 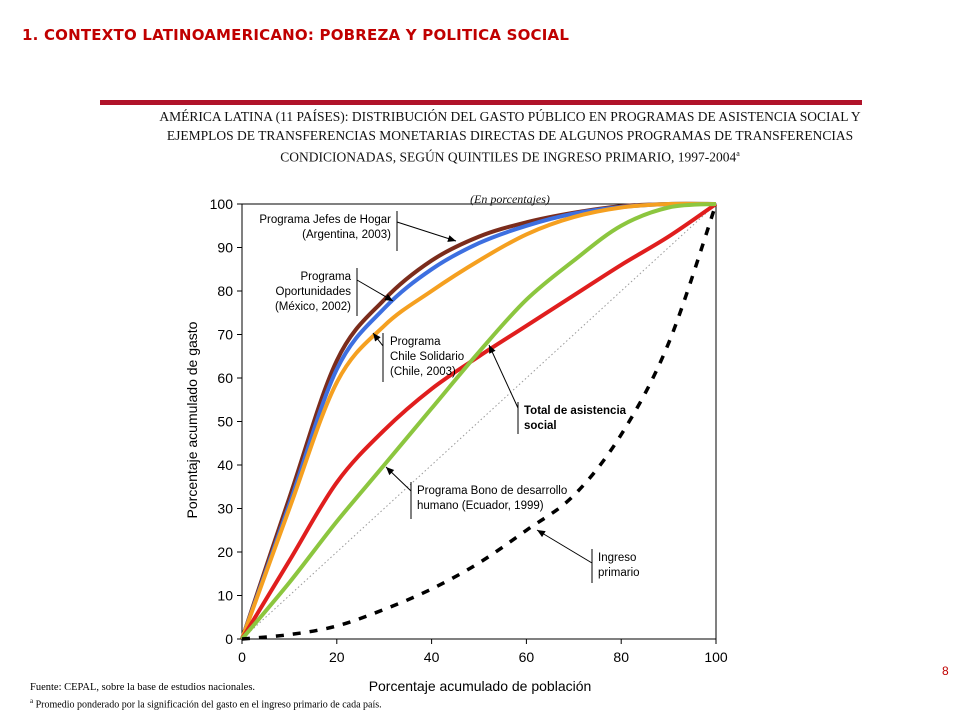 I want to click on callout-label: (Argentina, 2003), so click(x=346, y=235).